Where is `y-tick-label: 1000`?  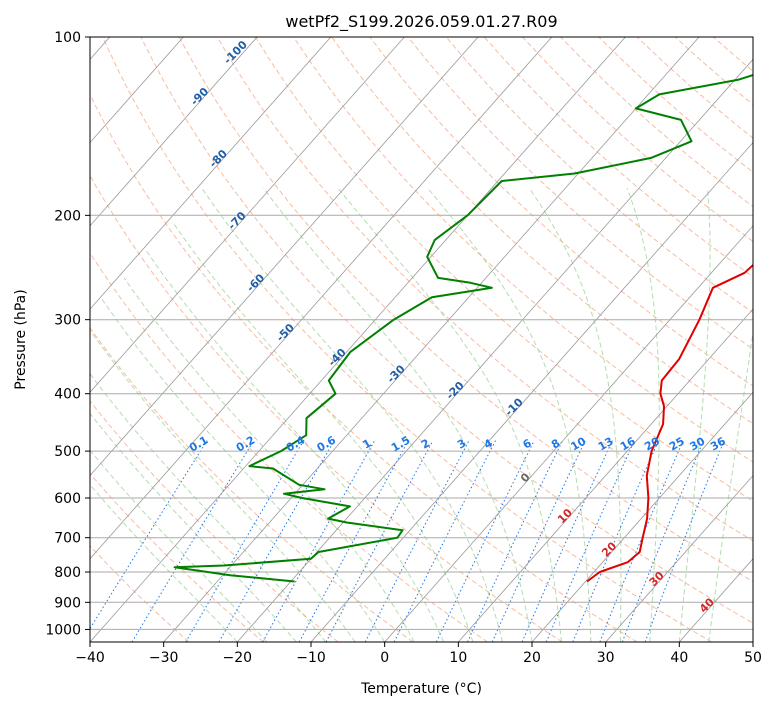
y-tick-label: 1000 is located at coordinates (63, 630).